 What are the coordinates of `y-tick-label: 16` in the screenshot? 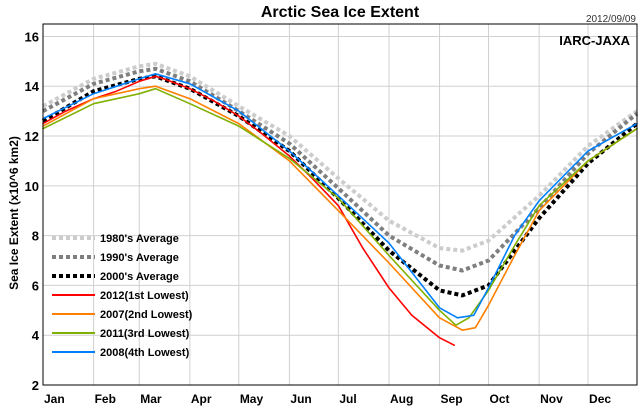 It's located at (32, 36).